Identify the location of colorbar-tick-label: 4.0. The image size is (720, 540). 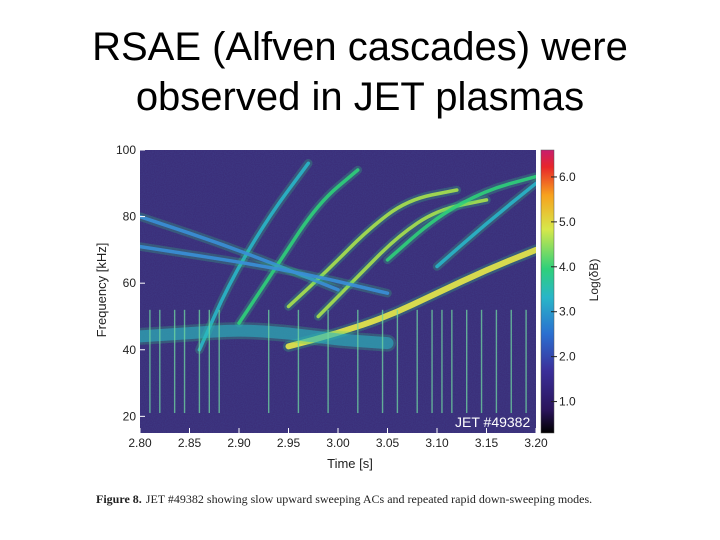
(567, 267).